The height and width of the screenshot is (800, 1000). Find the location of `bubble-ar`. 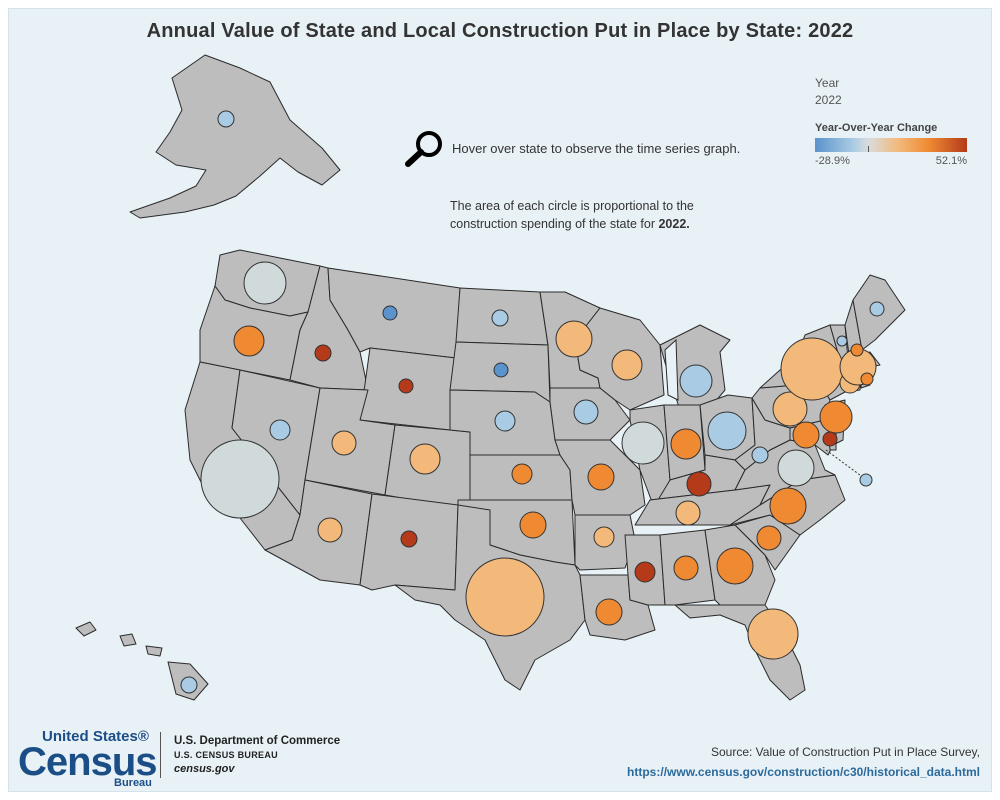

bubble-ar is located at coordinates (604, 537).